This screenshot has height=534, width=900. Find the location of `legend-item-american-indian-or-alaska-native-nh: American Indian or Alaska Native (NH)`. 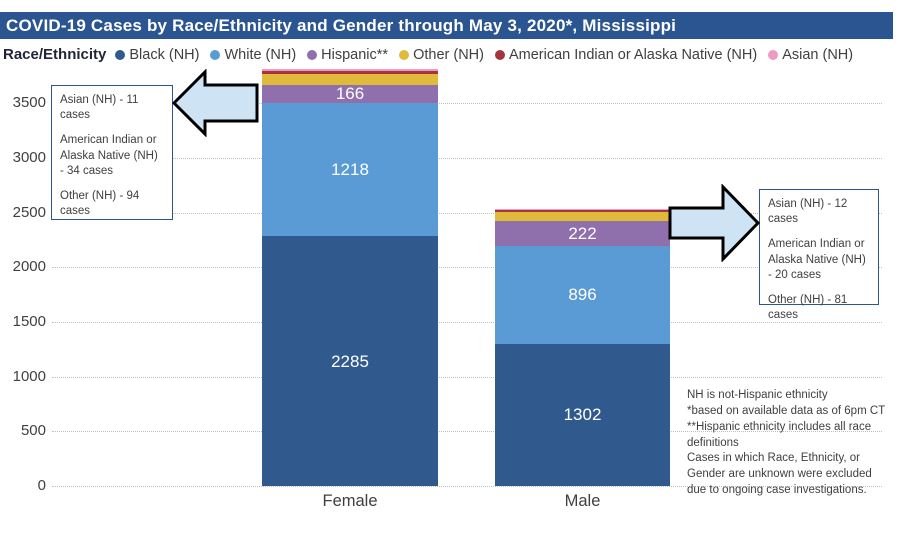

legend-item-american-indian-or-alaska-native-nh: American Indian or Alaska Native (NH) is located at coordinates (626, 54).